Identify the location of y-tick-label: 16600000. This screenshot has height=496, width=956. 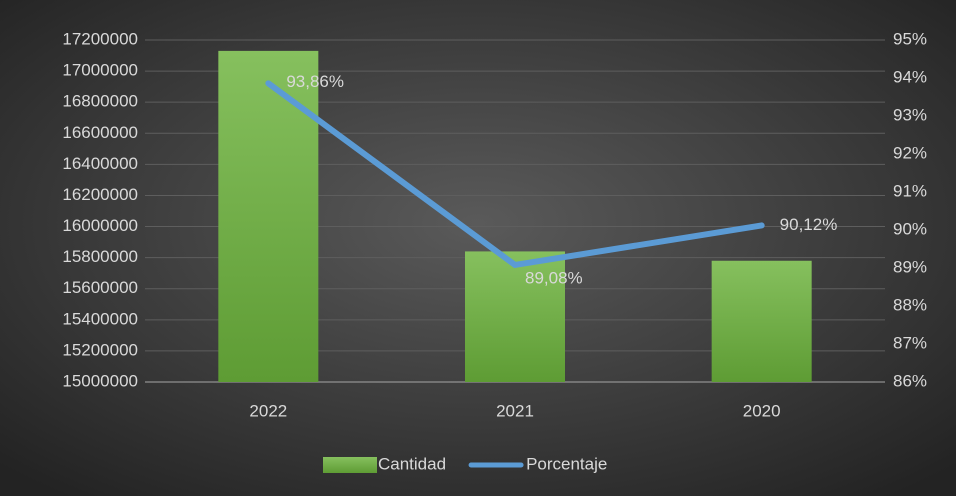
(100, 132).